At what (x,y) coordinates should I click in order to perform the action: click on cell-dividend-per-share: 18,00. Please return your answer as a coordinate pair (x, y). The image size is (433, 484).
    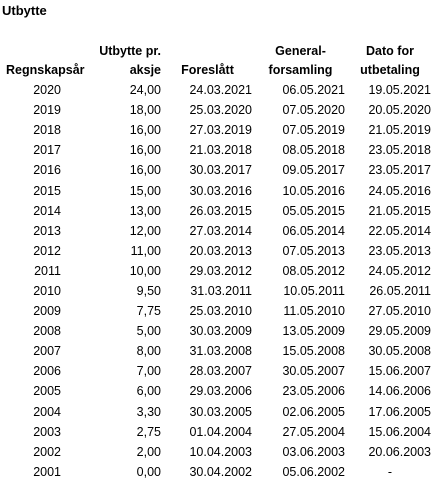
    Looking at the image, I should click on (145, 110).